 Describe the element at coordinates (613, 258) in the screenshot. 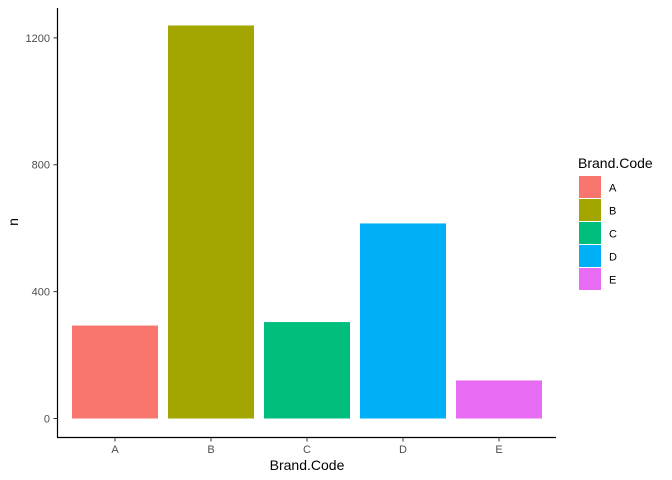

I see `legend-label: D` at that location.